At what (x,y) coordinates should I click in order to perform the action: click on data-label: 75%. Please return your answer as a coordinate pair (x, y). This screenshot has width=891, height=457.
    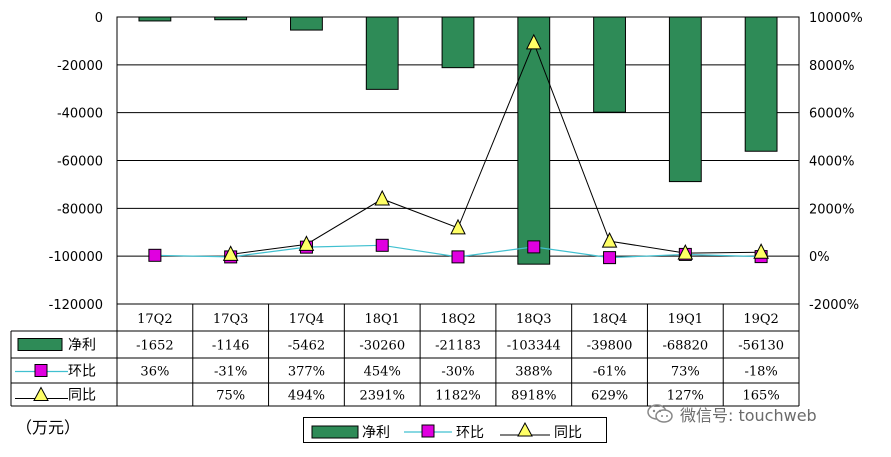
    Looking at the image, I should click on (230, 396).